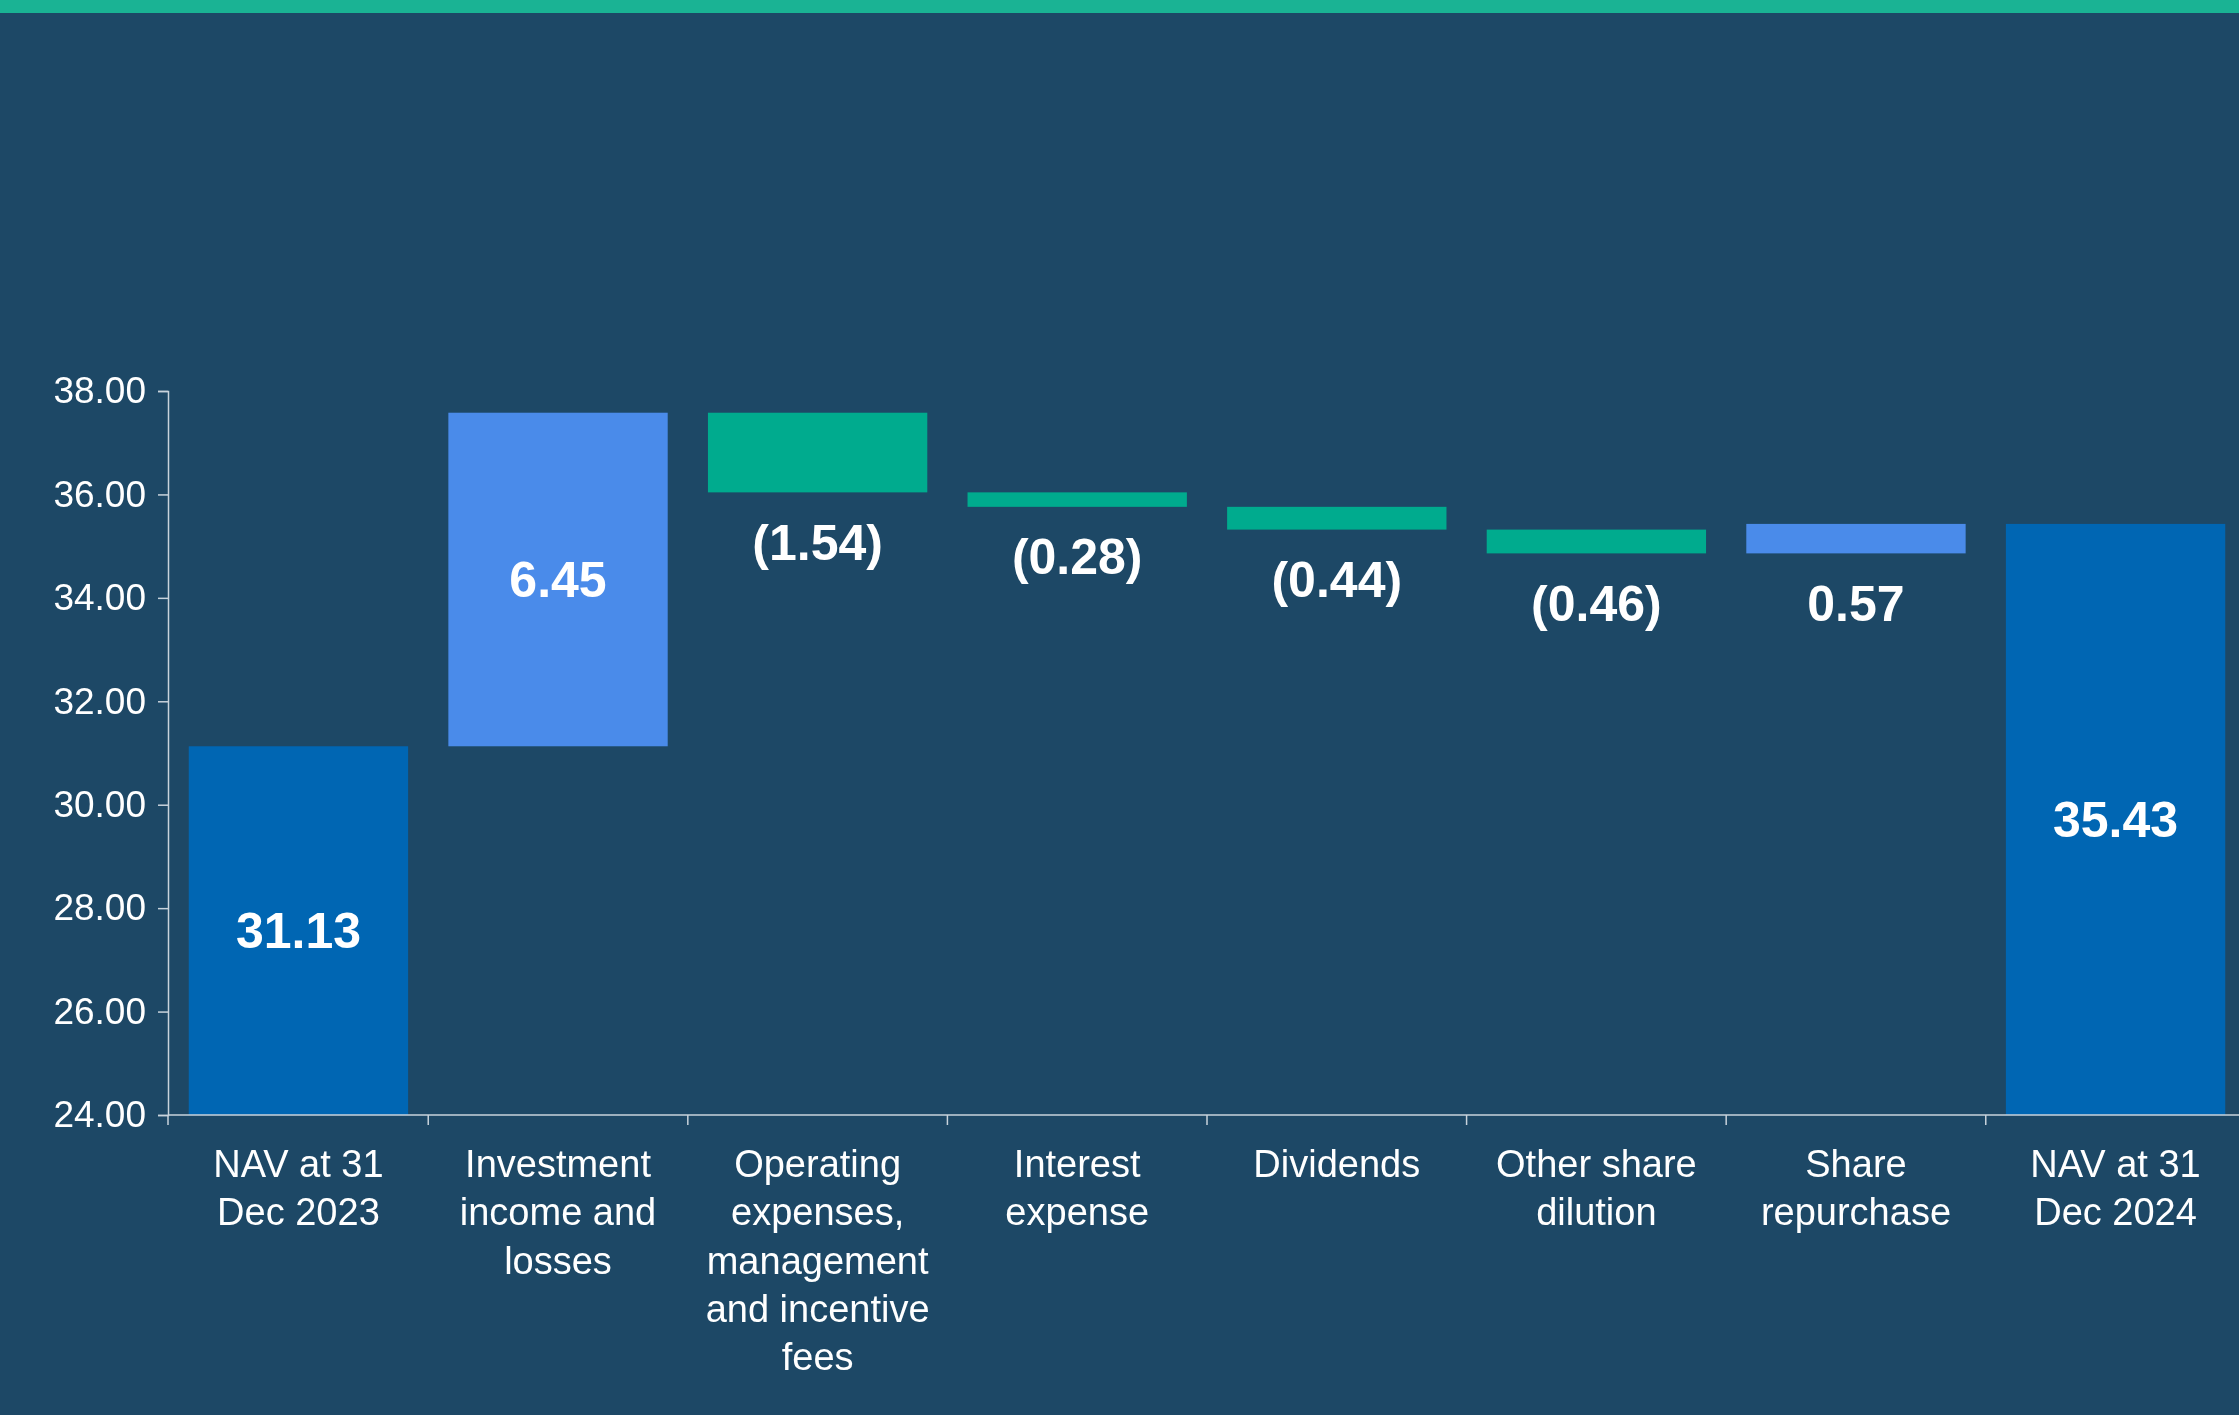 Image resolution: width=2239 pixels, height=1415 pixels. What do you see at coordinates (558, 580) in the screenshot?
I see `data-label: 6.45` at bounding box center [558, 580].